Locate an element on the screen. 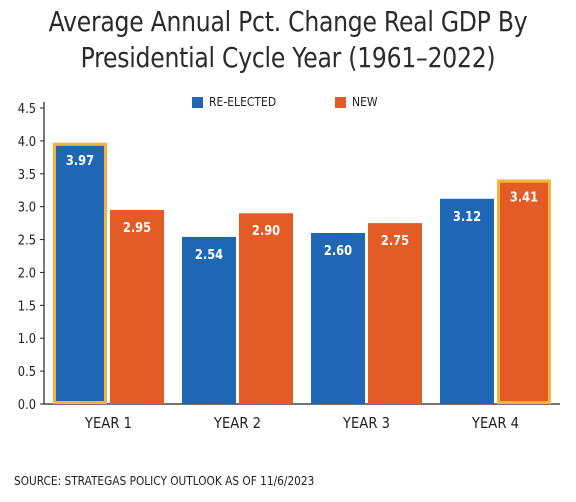 This screenshot has width=576, height=502. bar-value-label: 3.41 is located at coordinates (524, 197).